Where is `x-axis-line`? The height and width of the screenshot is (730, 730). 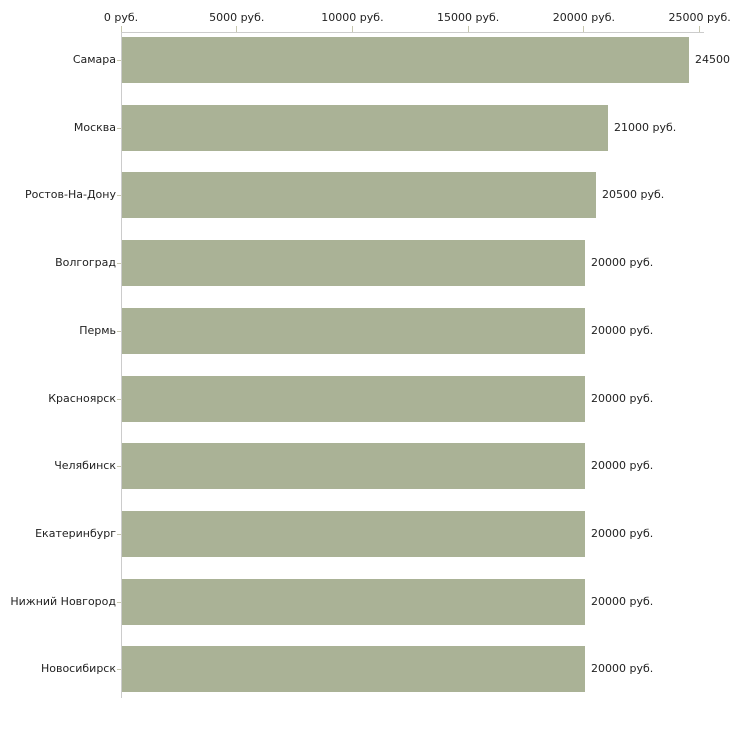 x-axis-line is located at coordinates (412, 32).